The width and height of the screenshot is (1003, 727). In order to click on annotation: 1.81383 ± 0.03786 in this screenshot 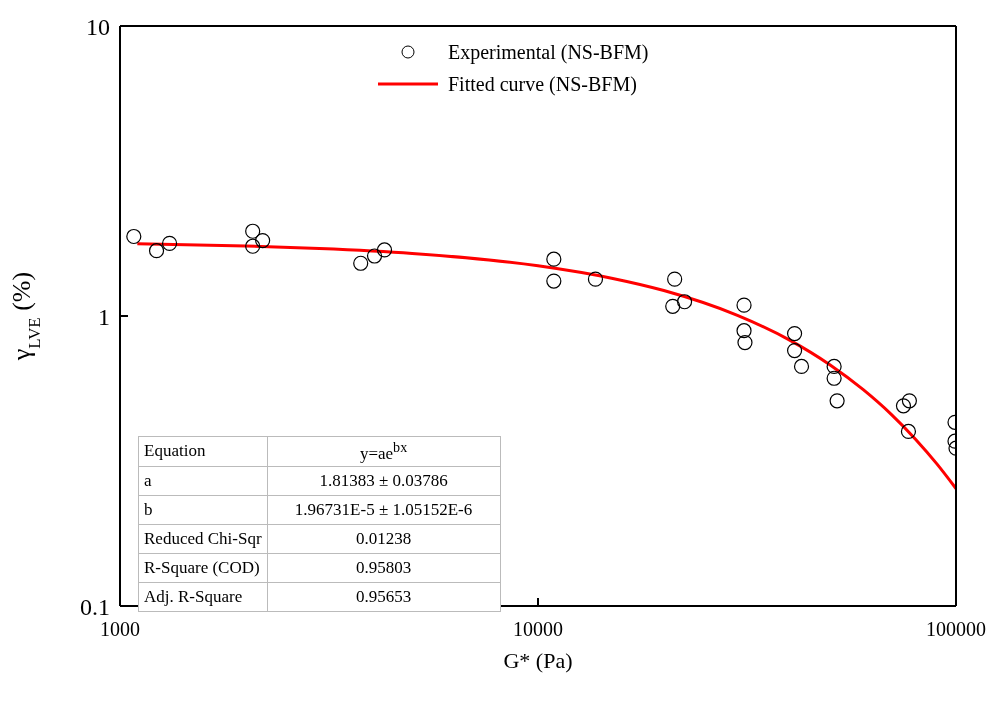, I will do `click(384, 481)`.